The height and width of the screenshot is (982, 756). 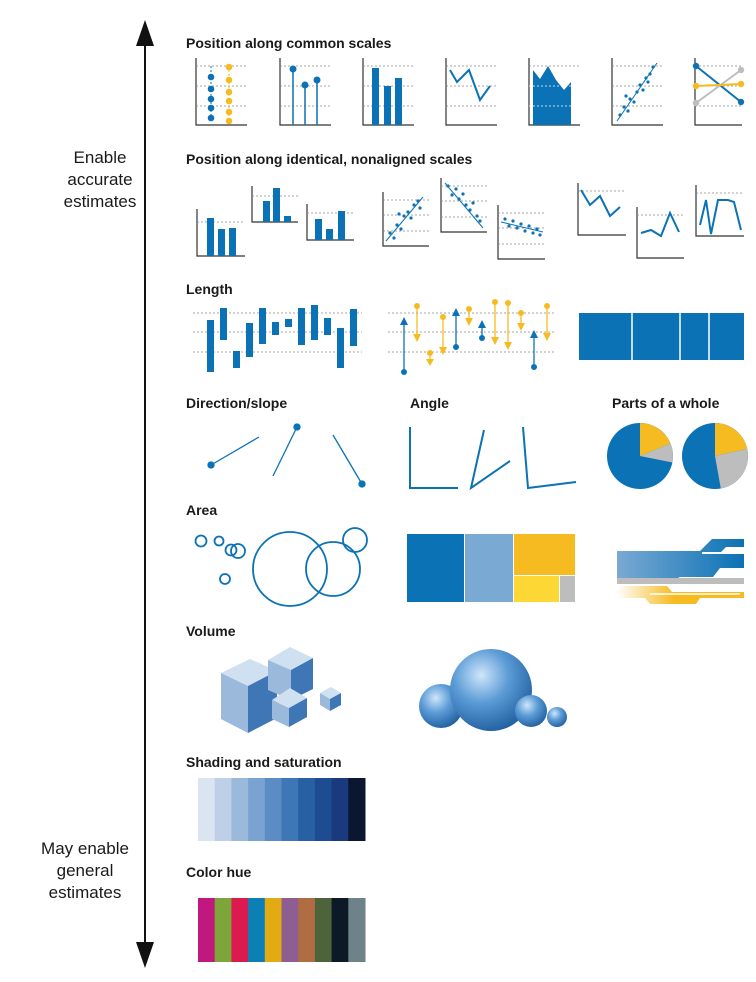 What do you see at coordinates (237, 403) in the screenshot?
I see `section-title-direction: Direction/slope` at bounding box center [237, 403].